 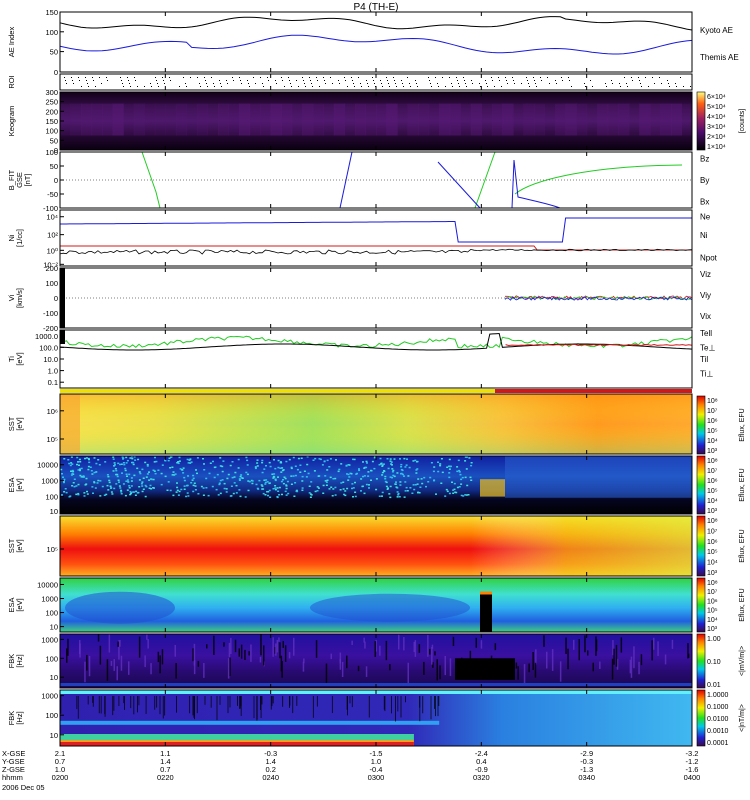 What do you see at coordinates (716, 30) in the screenshot?
I see `legend-label: Kyoto AE` at bounding box center [716, 30].